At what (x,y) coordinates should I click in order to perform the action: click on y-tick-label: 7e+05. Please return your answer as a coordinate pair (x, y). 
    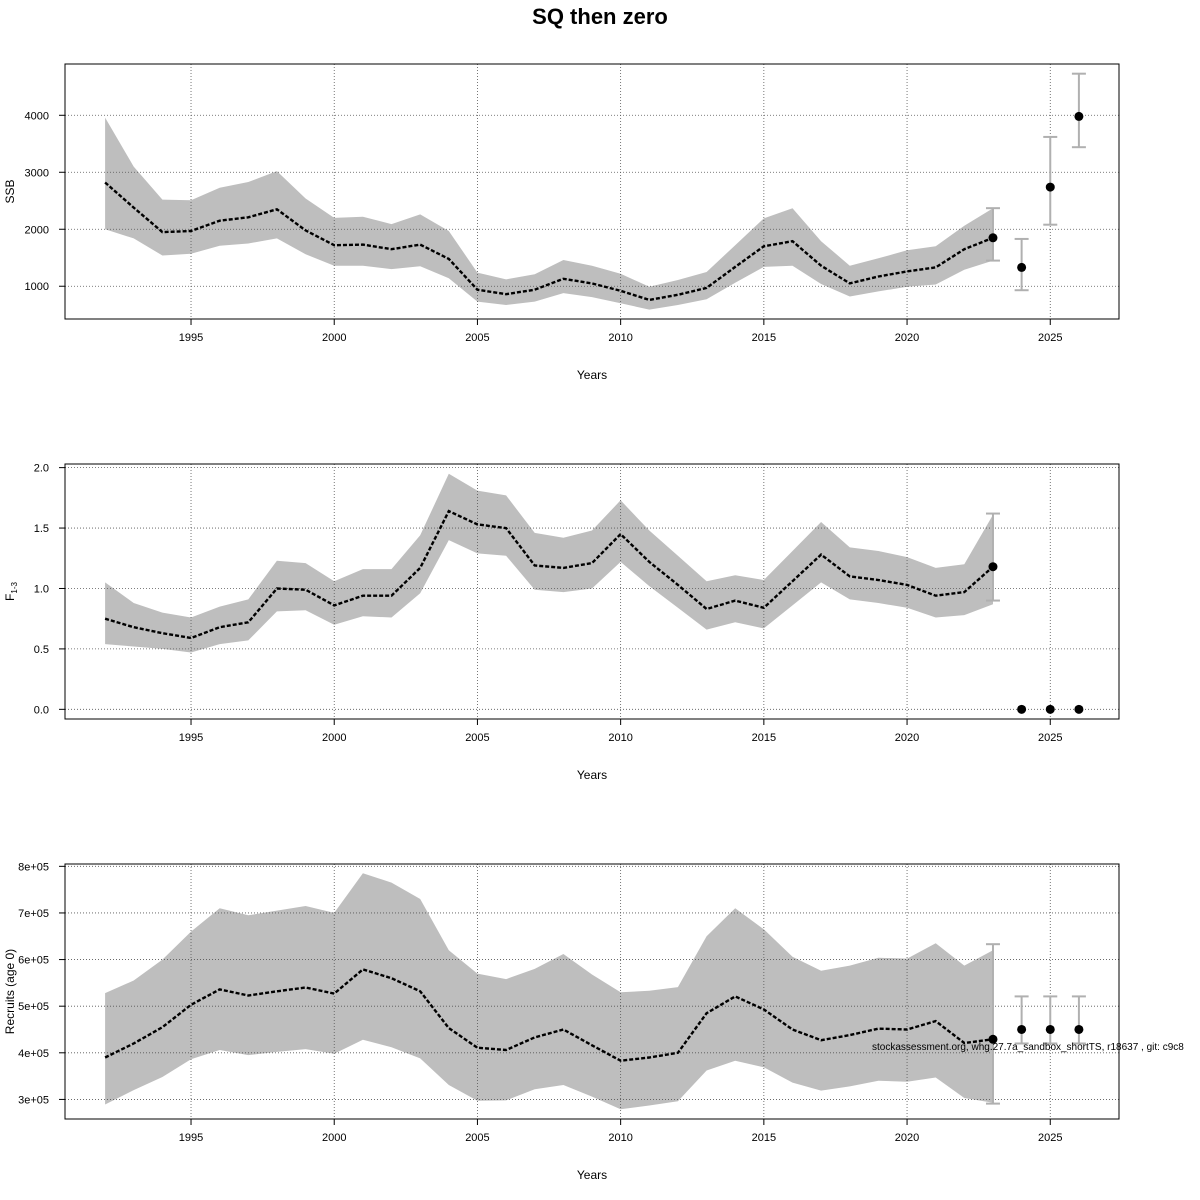
    Looking at the image, I should click on (33, 914).